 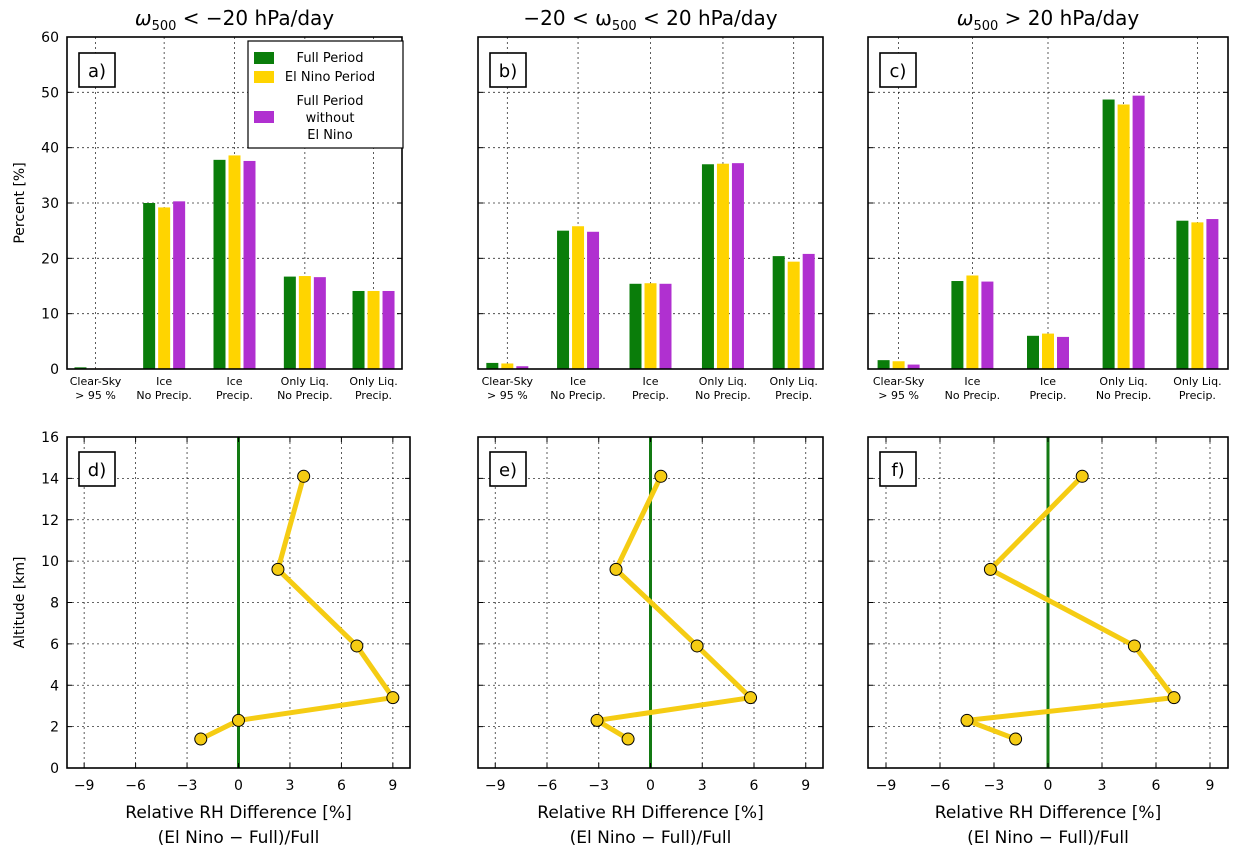 What do you see at coordinates (54, 728) in the screenshot?
I see `y-tick-label: 2` at bounding box center [54, 728].